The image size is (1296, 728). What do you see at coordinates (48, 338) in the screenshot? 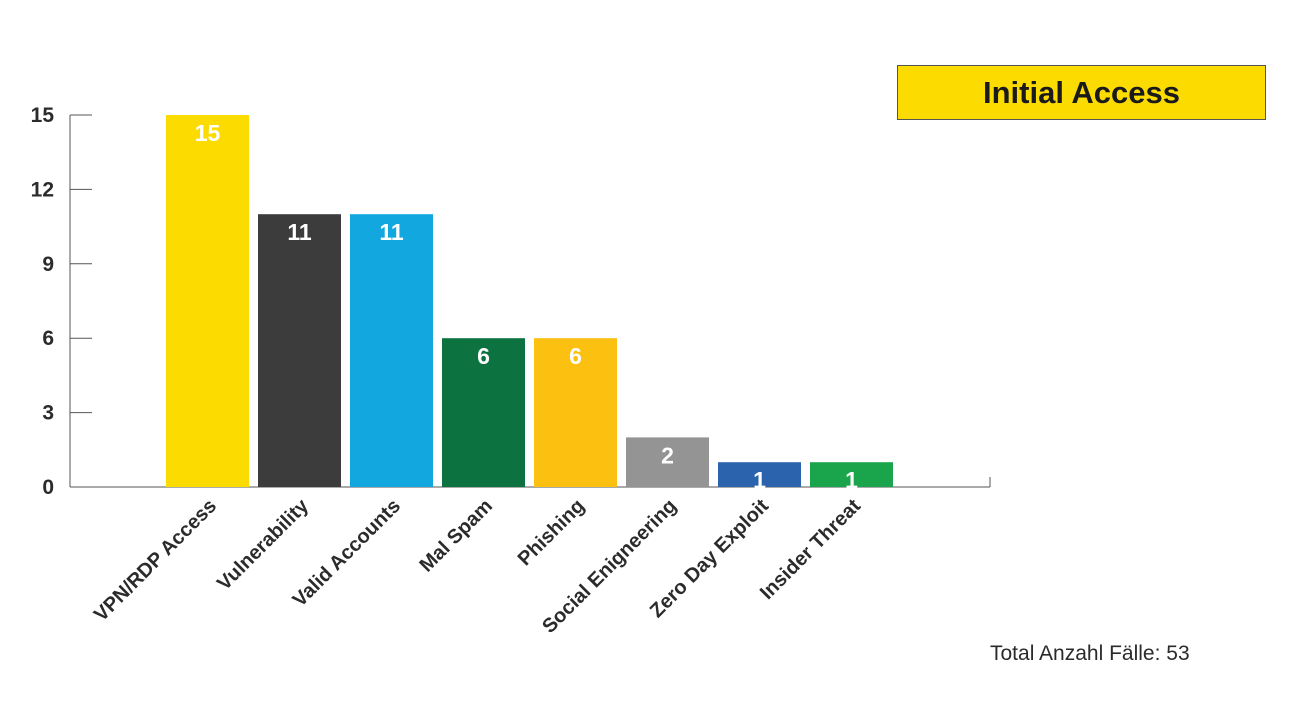
I see `y-tick-label: 6` at bounding box center [48, 338].